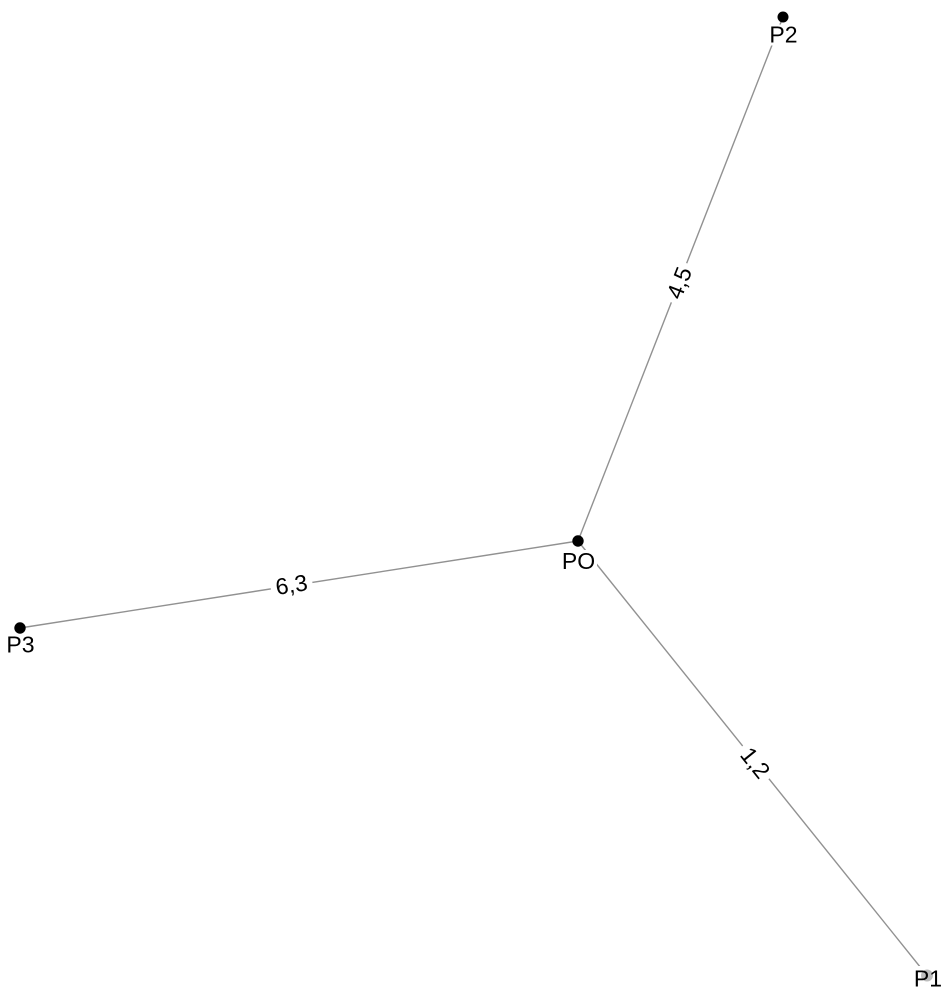 This screenshot has height=993, width=950. I want to click on node-dot-p1, so click(927, 975).